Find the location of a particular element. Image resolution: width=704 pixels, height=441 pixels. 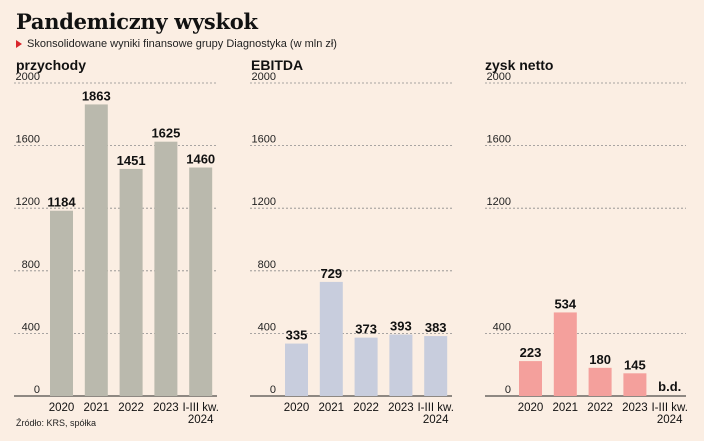

data-label: 373 is located at coordinates (366, 329).